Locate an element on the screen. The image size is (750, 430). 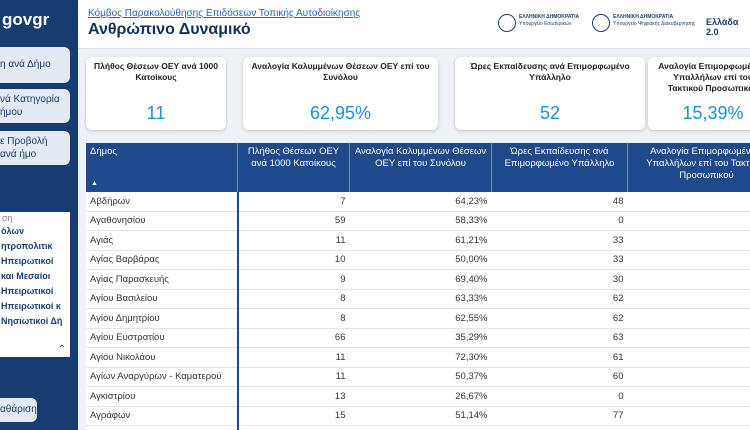
table-cell: 50,37% is located at coordinates (420, 377).